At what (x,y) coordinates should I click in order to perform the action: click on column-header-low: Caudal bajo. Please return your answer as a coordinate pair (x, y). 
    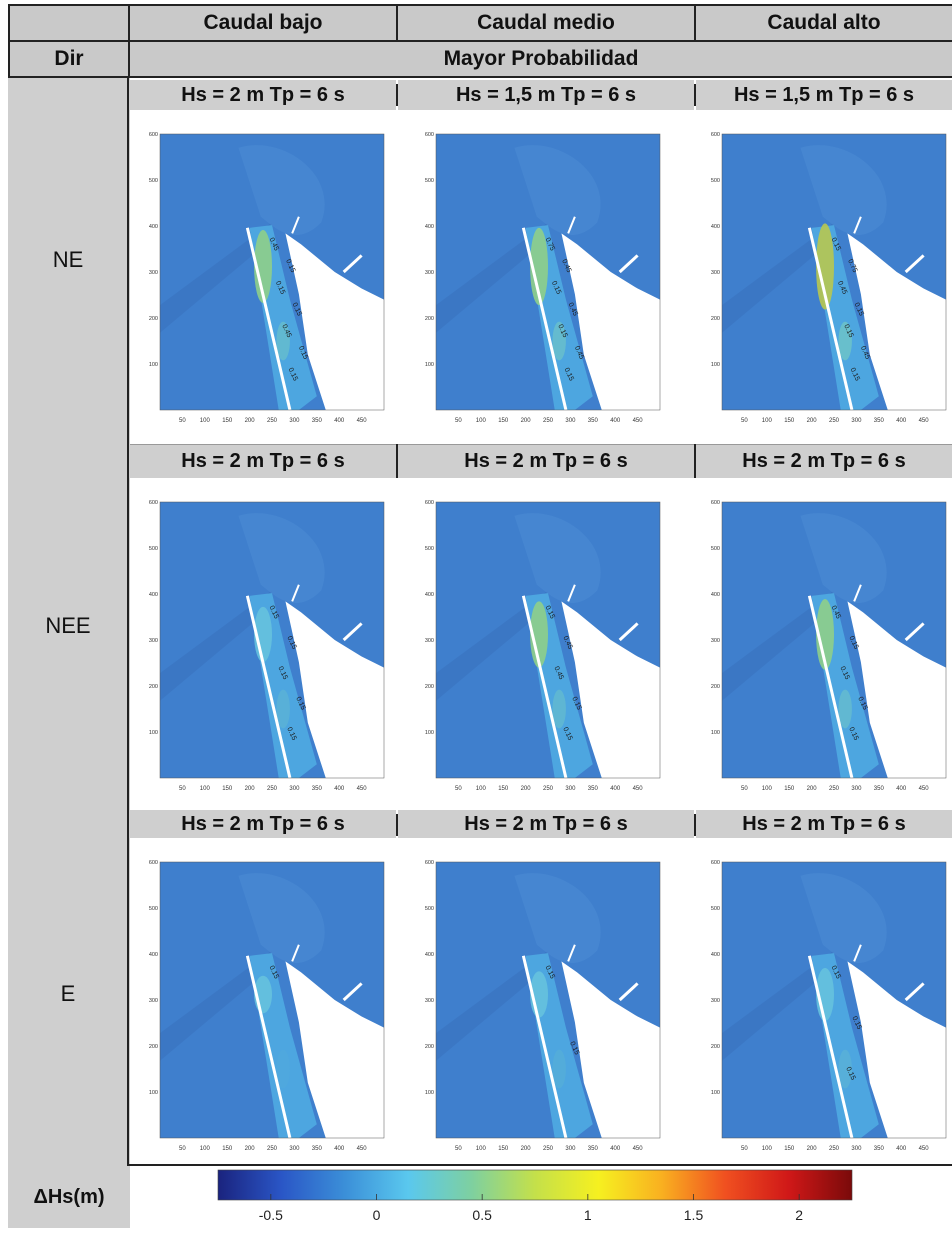
    Looking at the image, I should click on (263, 23).